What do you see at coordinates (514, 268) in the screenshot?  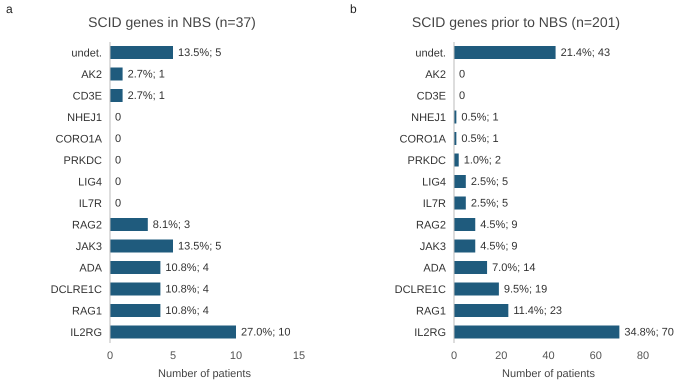 I see `data-label: 7.0%; 14` at bounding box center [514, 268].